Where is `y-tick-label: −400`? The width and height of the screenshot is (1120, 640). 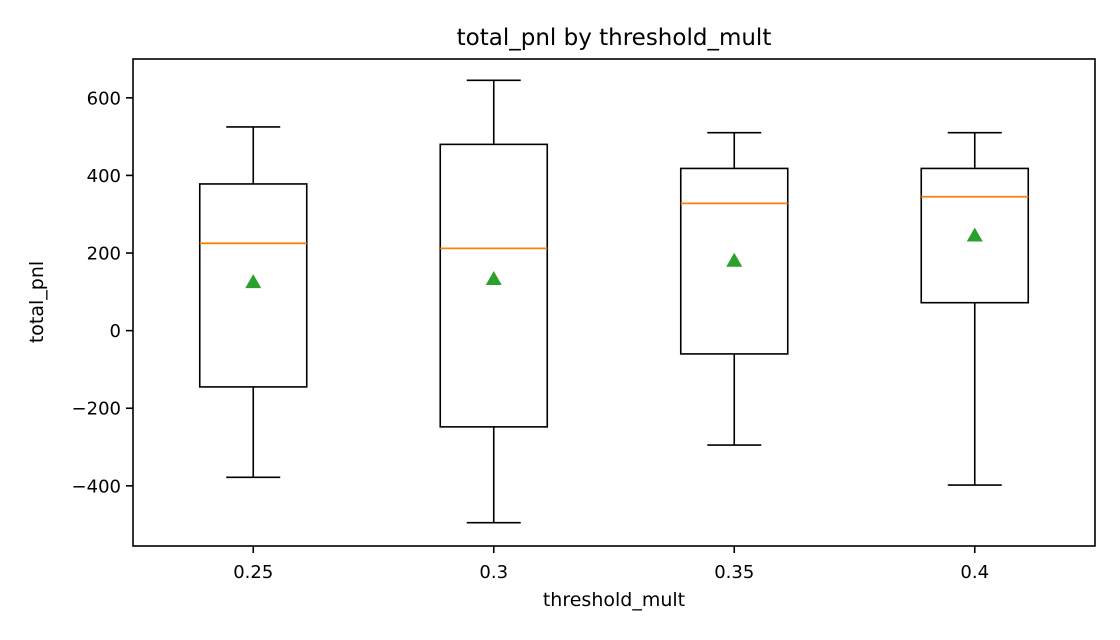 y-tick-label: −400 is located at coordinates (96, 486).